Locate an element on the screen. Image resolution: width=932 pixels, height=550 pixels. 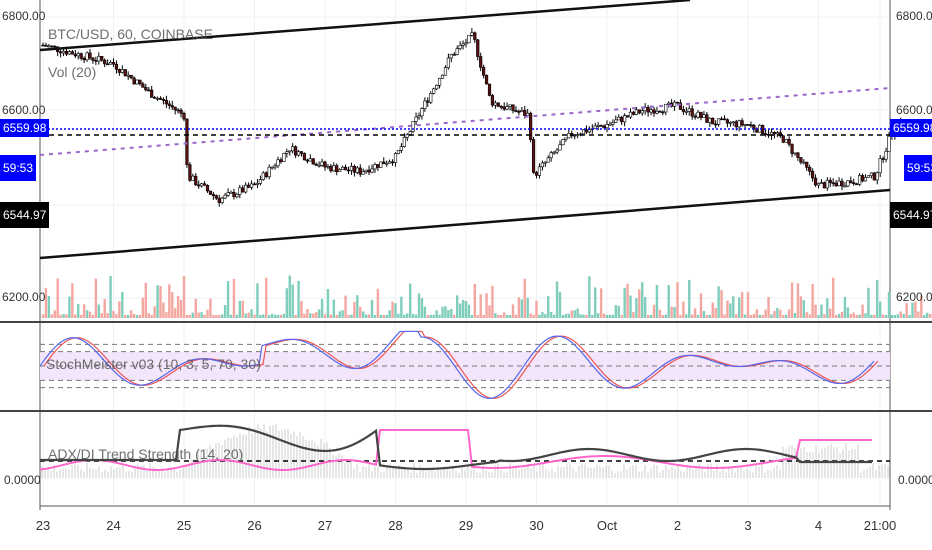
right-axis-6600: 6600.00 is located at coordinates (914, 110).